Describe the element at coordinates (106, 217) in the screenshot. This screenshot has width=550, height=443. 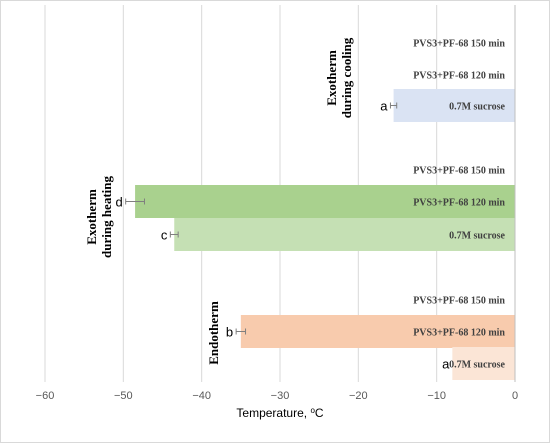
I see `group-label-line: during heating` at that location.